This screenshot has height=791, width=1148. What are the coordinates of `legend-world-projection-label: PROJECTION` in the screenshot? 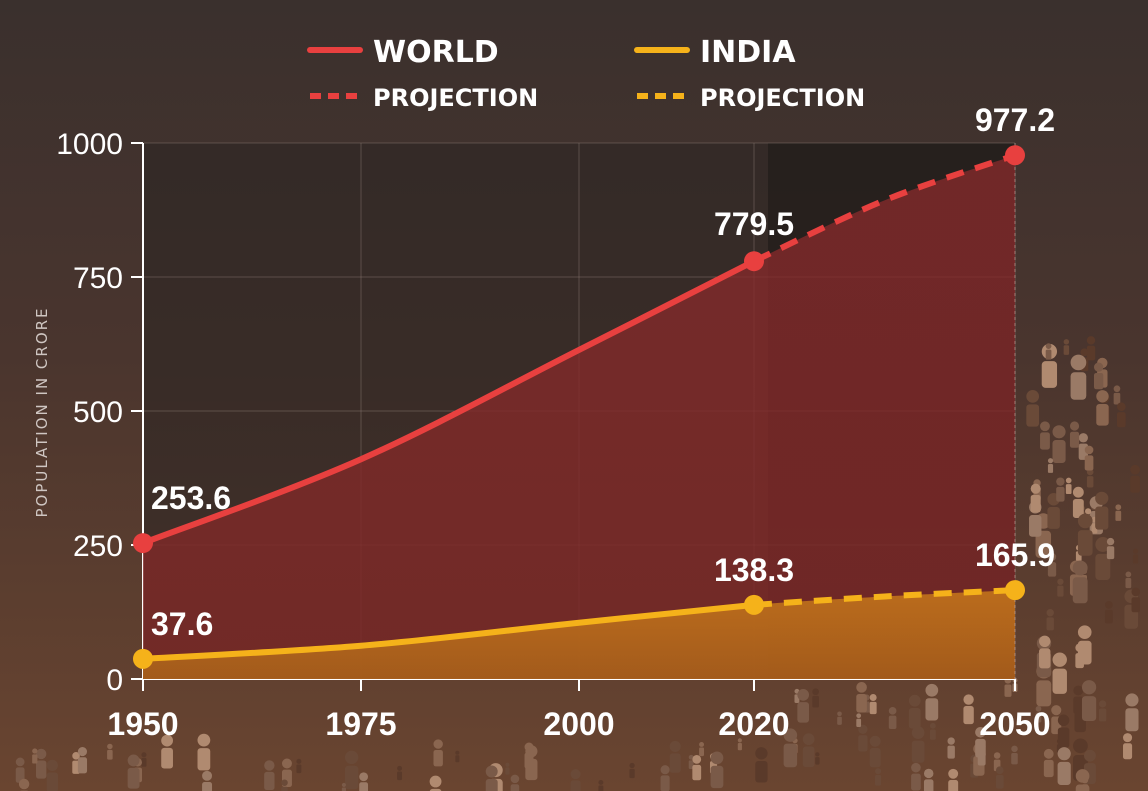 It's located at (455, 98).